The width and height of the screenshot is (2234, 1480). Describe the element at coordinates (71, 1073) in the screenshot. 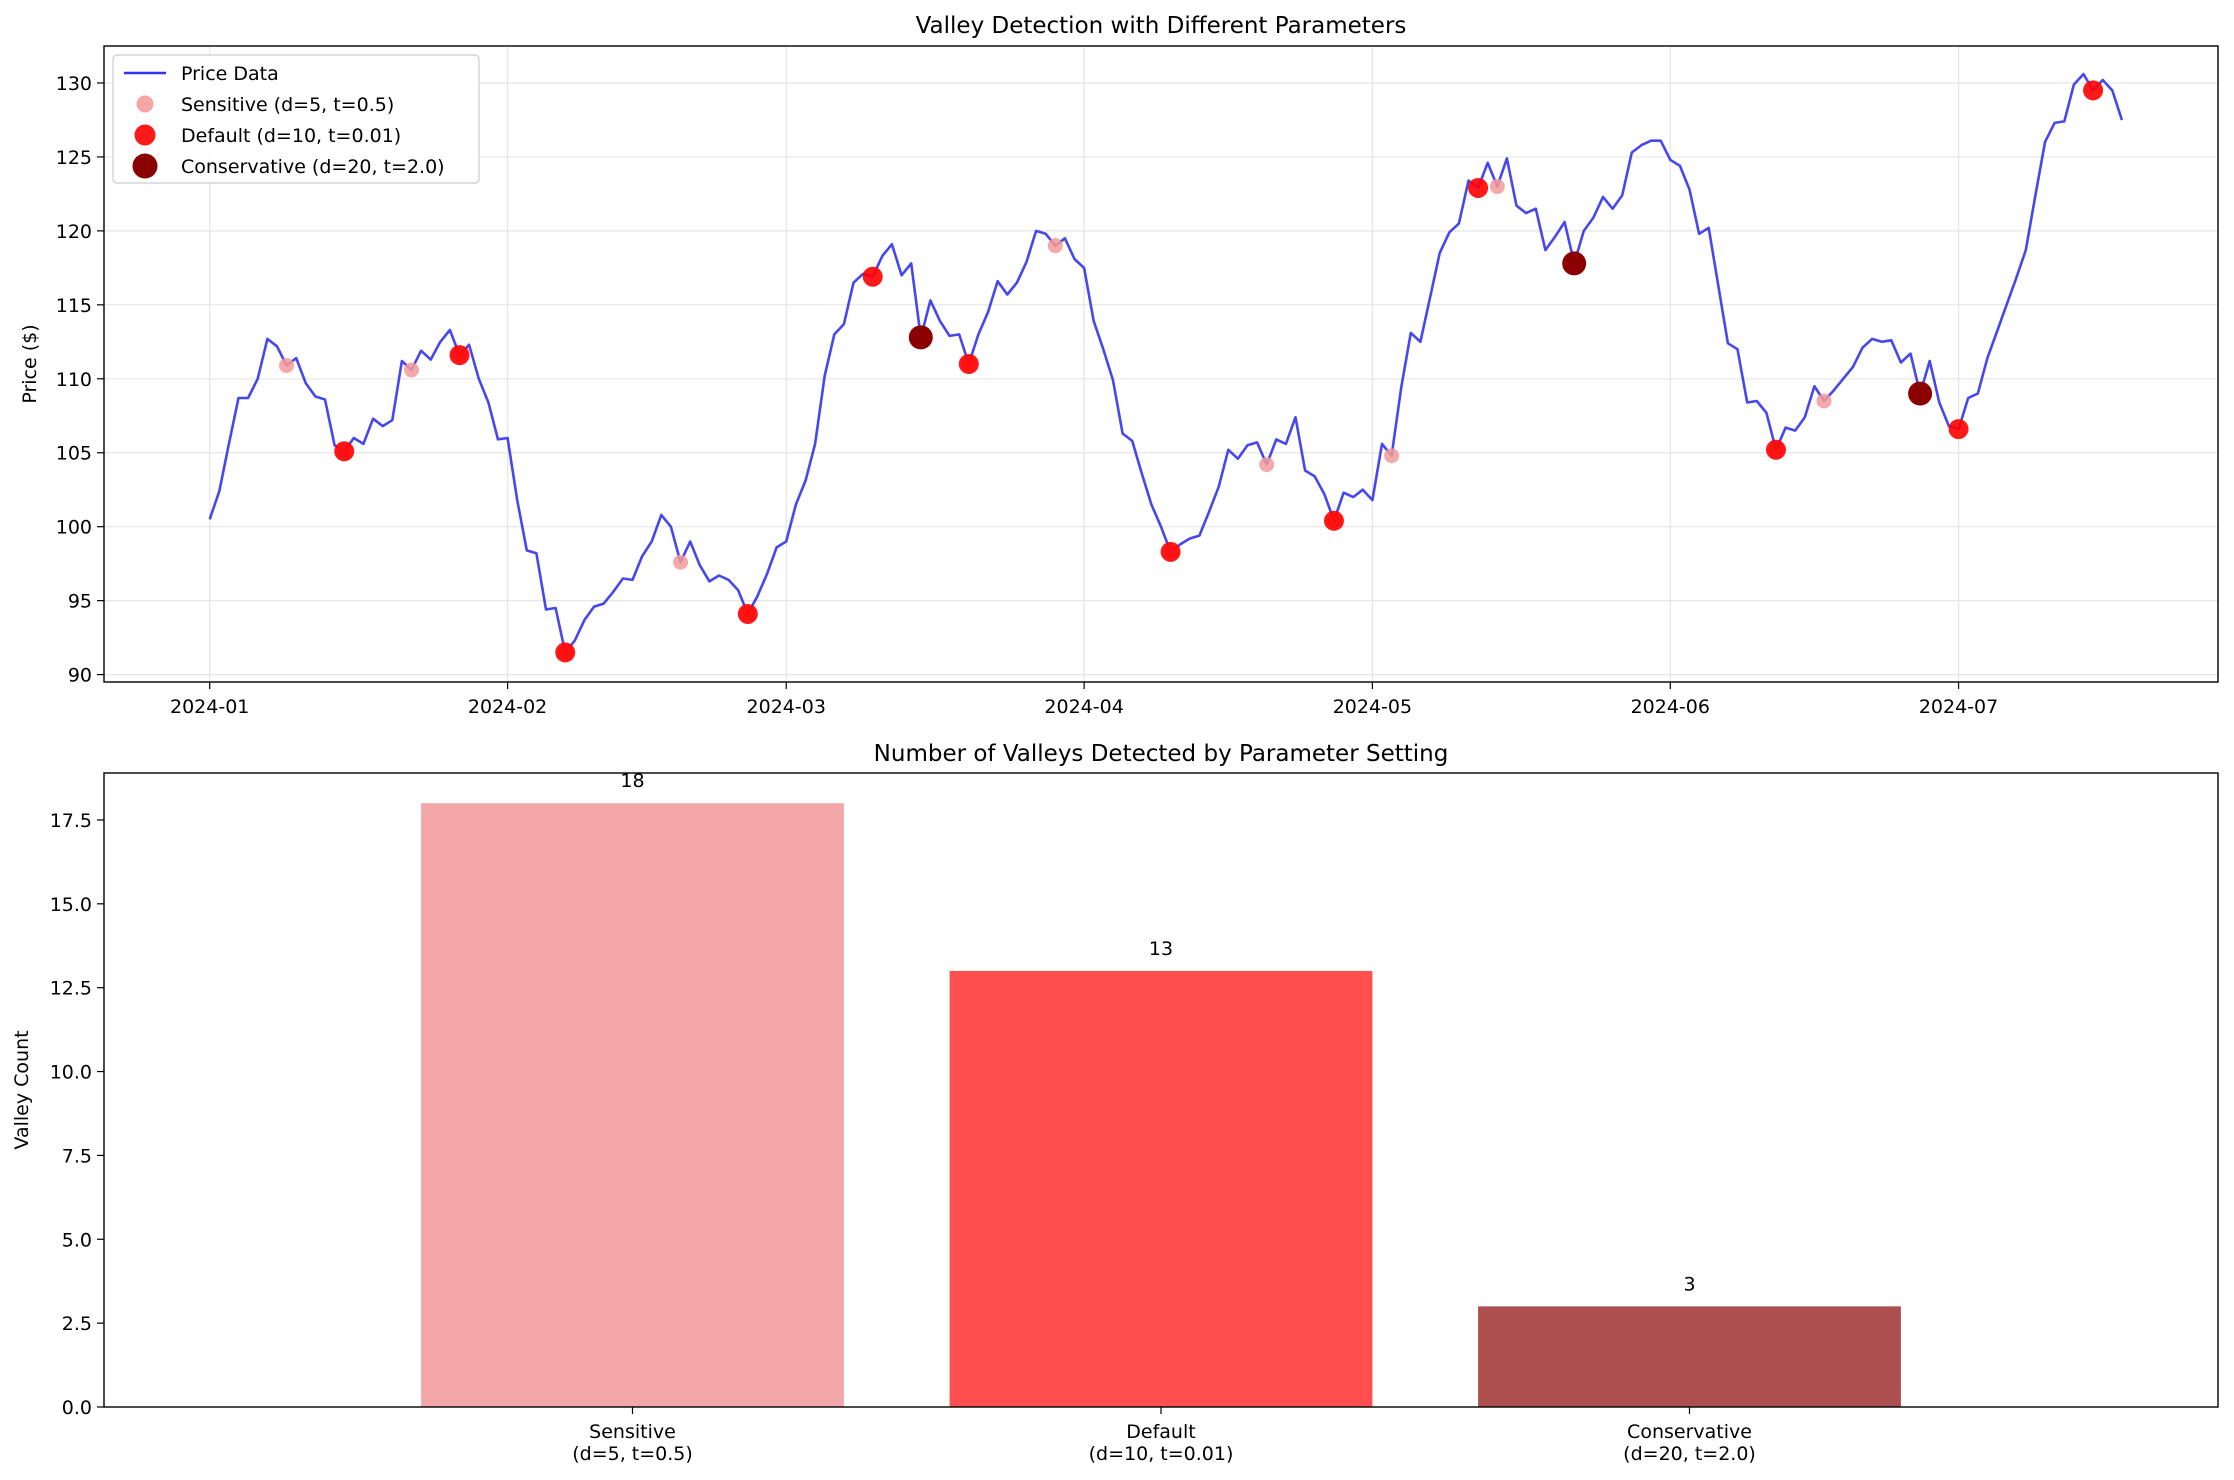

I see `y-tick-label: 10.0` at that location.